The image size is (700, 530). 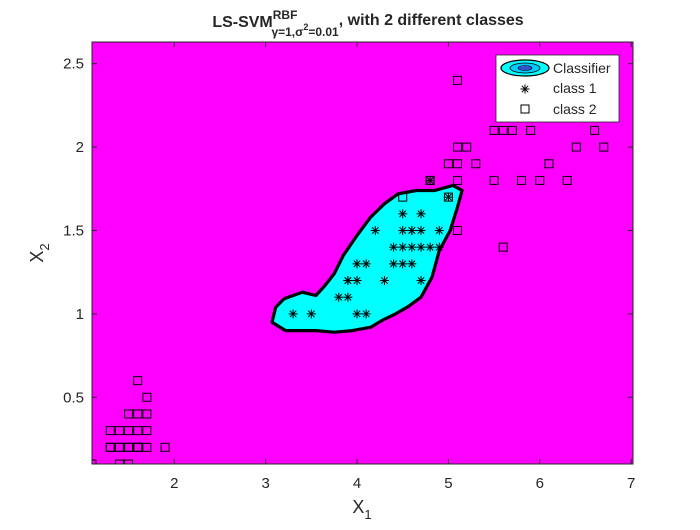 What do you see at coordinates (357, 483) in the screenshot?
I see `x-tick-label: 4` at bounding box center [357, 483].